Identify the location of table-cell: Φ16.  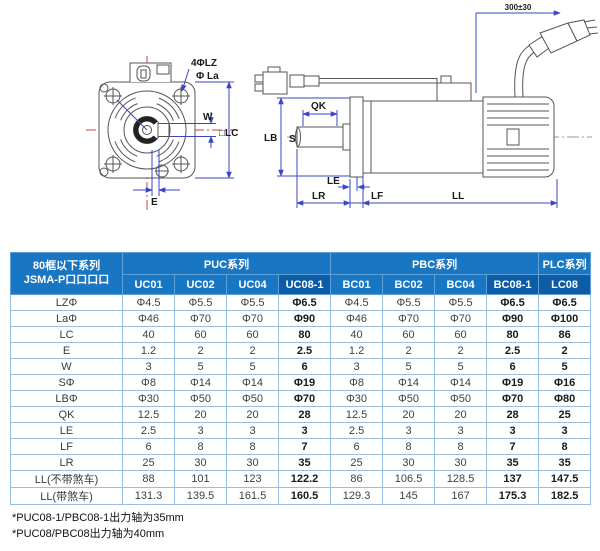
(565, 382).